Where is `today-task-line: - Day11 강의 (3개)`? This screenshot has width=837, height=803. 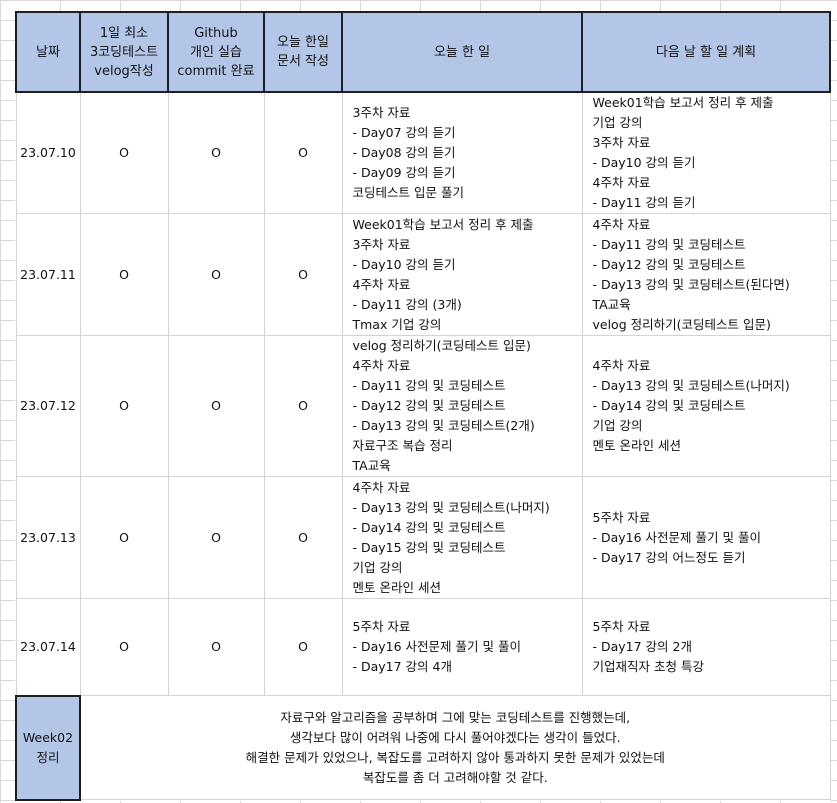 today-task-line: - Day11 강의 (3개) is located at coordinates (407, 304).